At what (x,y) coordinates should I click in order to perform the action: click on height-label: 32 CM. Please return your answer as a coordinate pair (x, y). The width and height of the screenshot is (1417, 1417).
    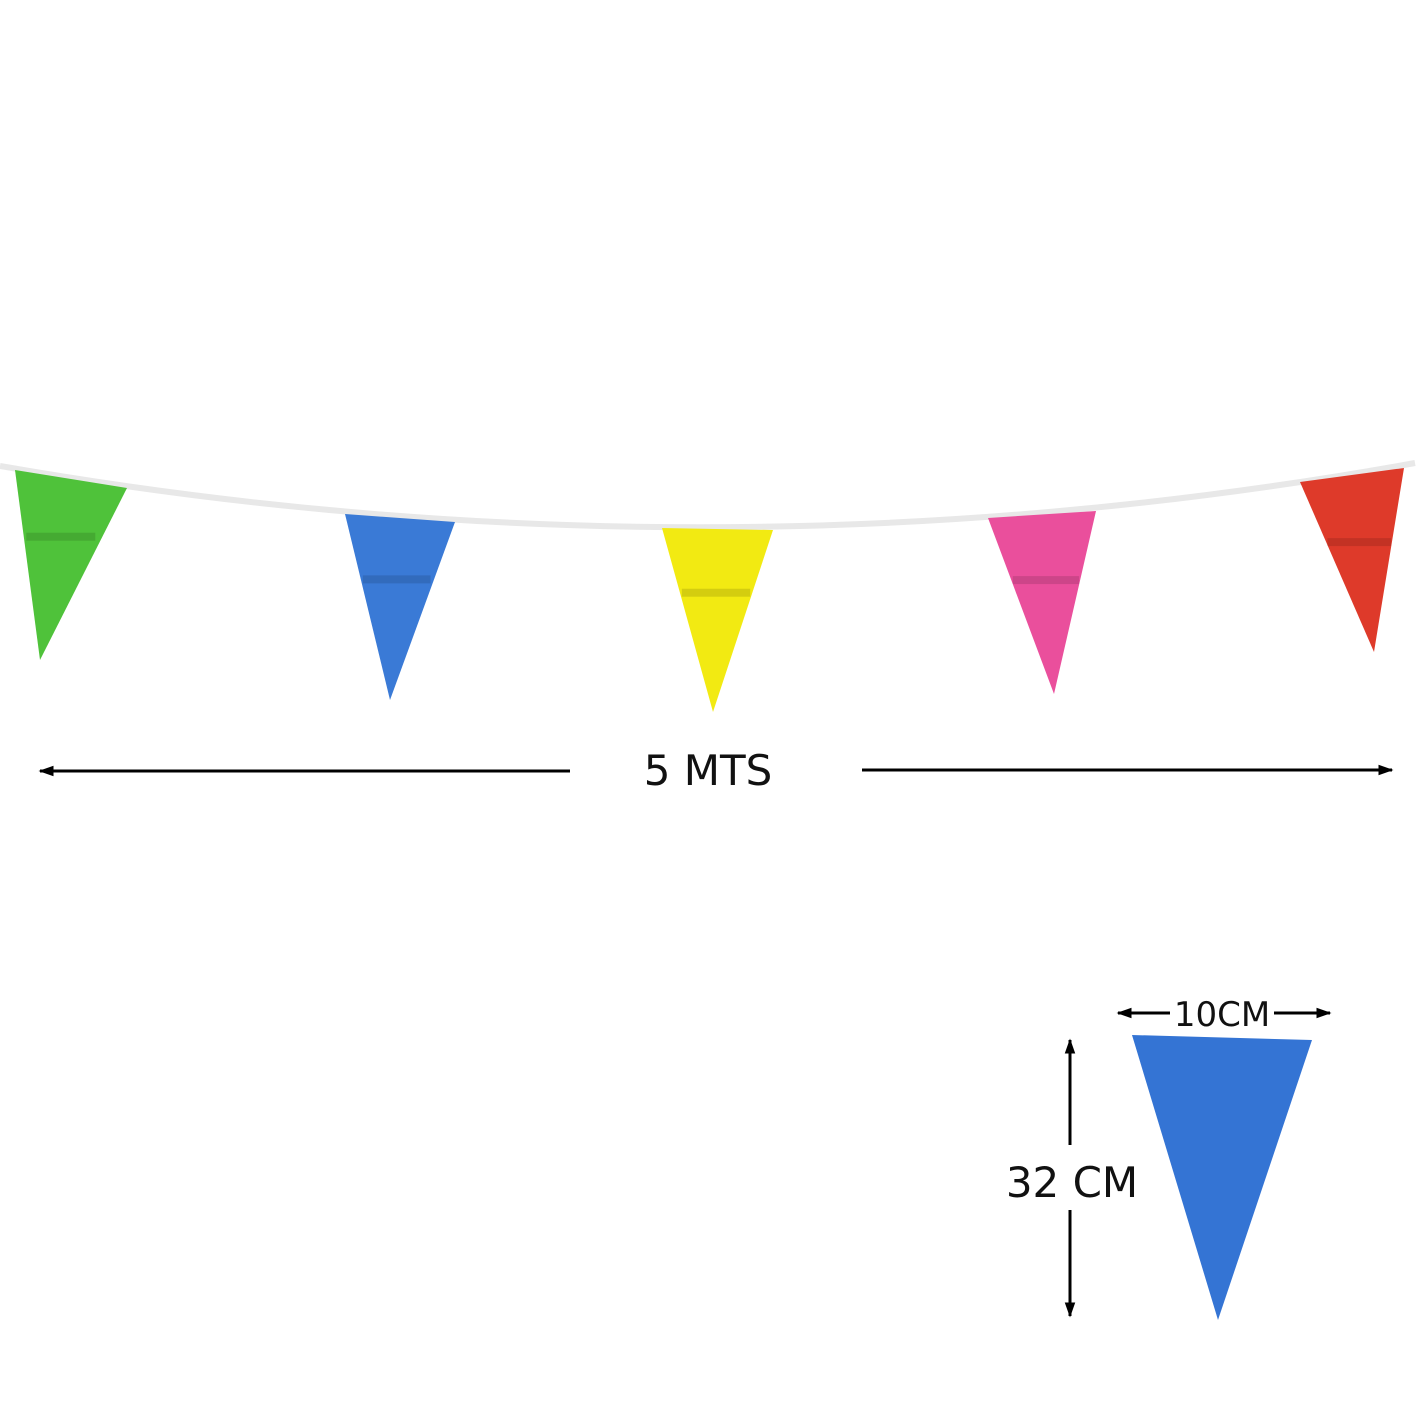
    Looking at the image, I should click on (1072, 1182).